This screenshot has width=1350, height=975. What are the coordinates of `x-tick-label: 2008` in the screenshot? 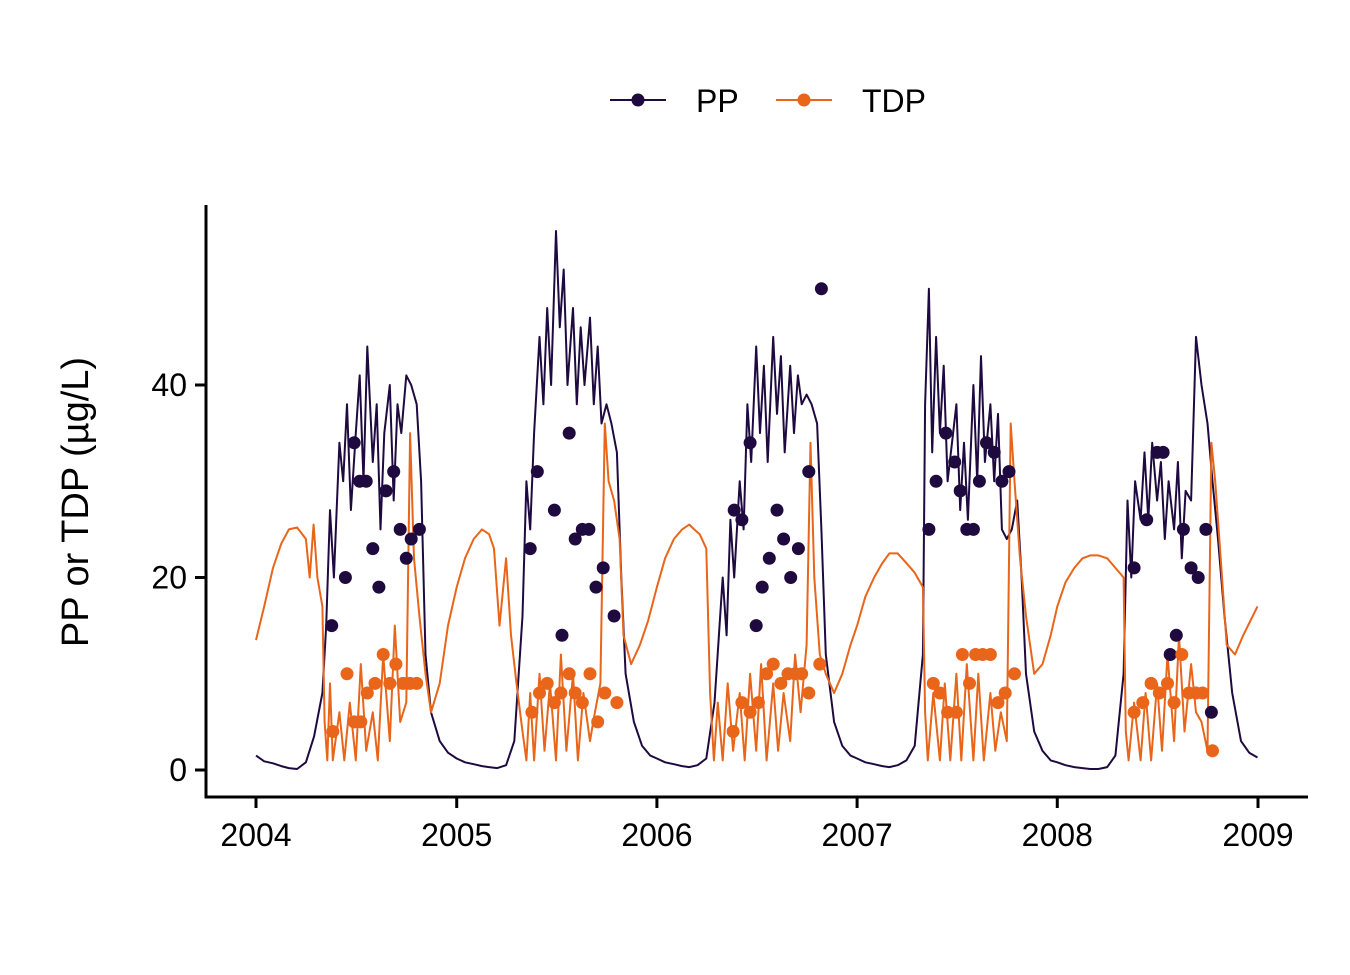 It's located at (1057, 835).